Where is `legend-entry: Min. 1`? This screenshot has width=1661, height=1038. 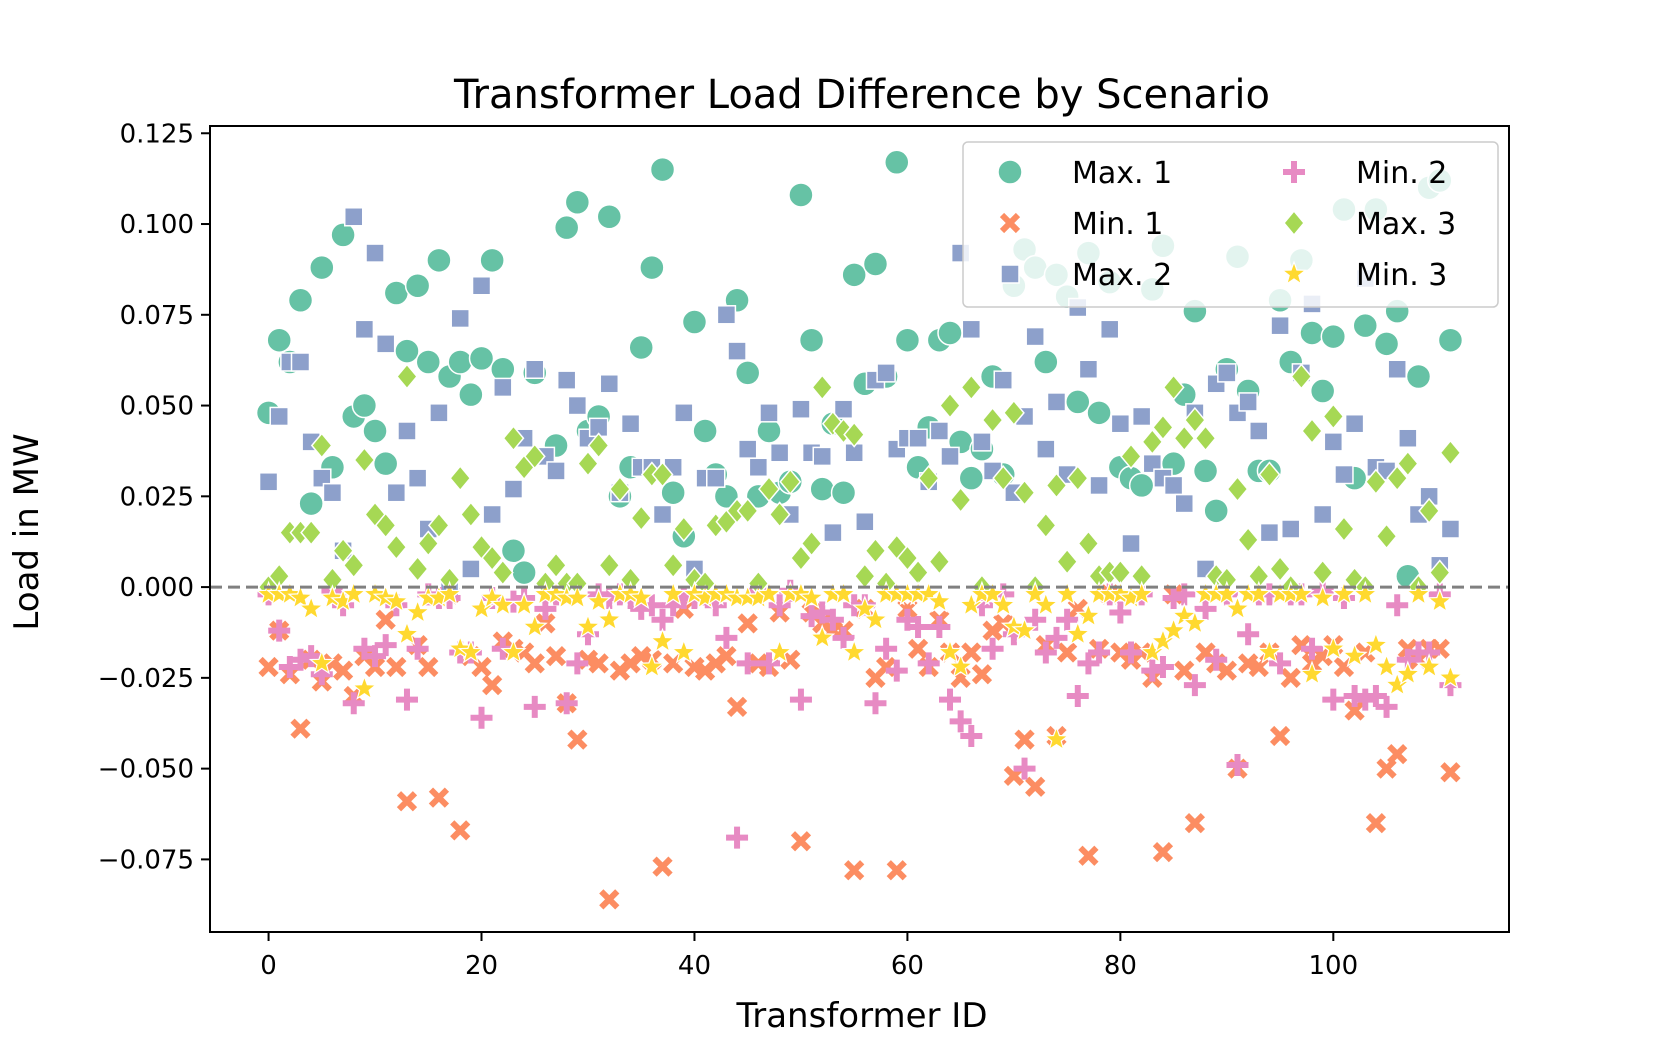 legend-entry: Min. 1 is located at coordinates (1081, 224).